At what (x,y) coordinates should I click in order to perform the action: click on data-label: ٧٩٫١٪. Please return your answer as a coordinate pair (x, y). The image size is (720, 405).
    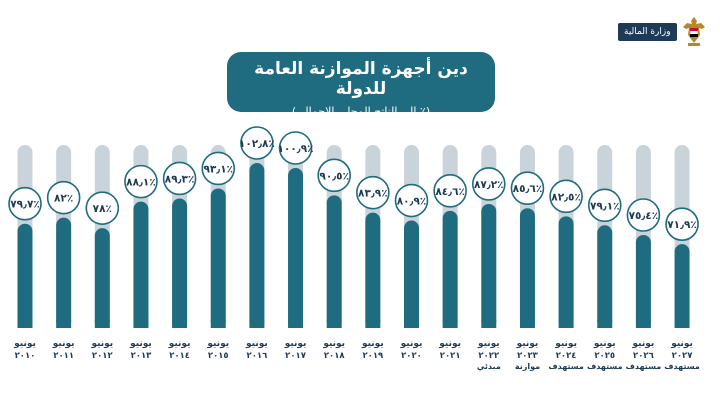
    Looking at the image, I should click on (605, 206).